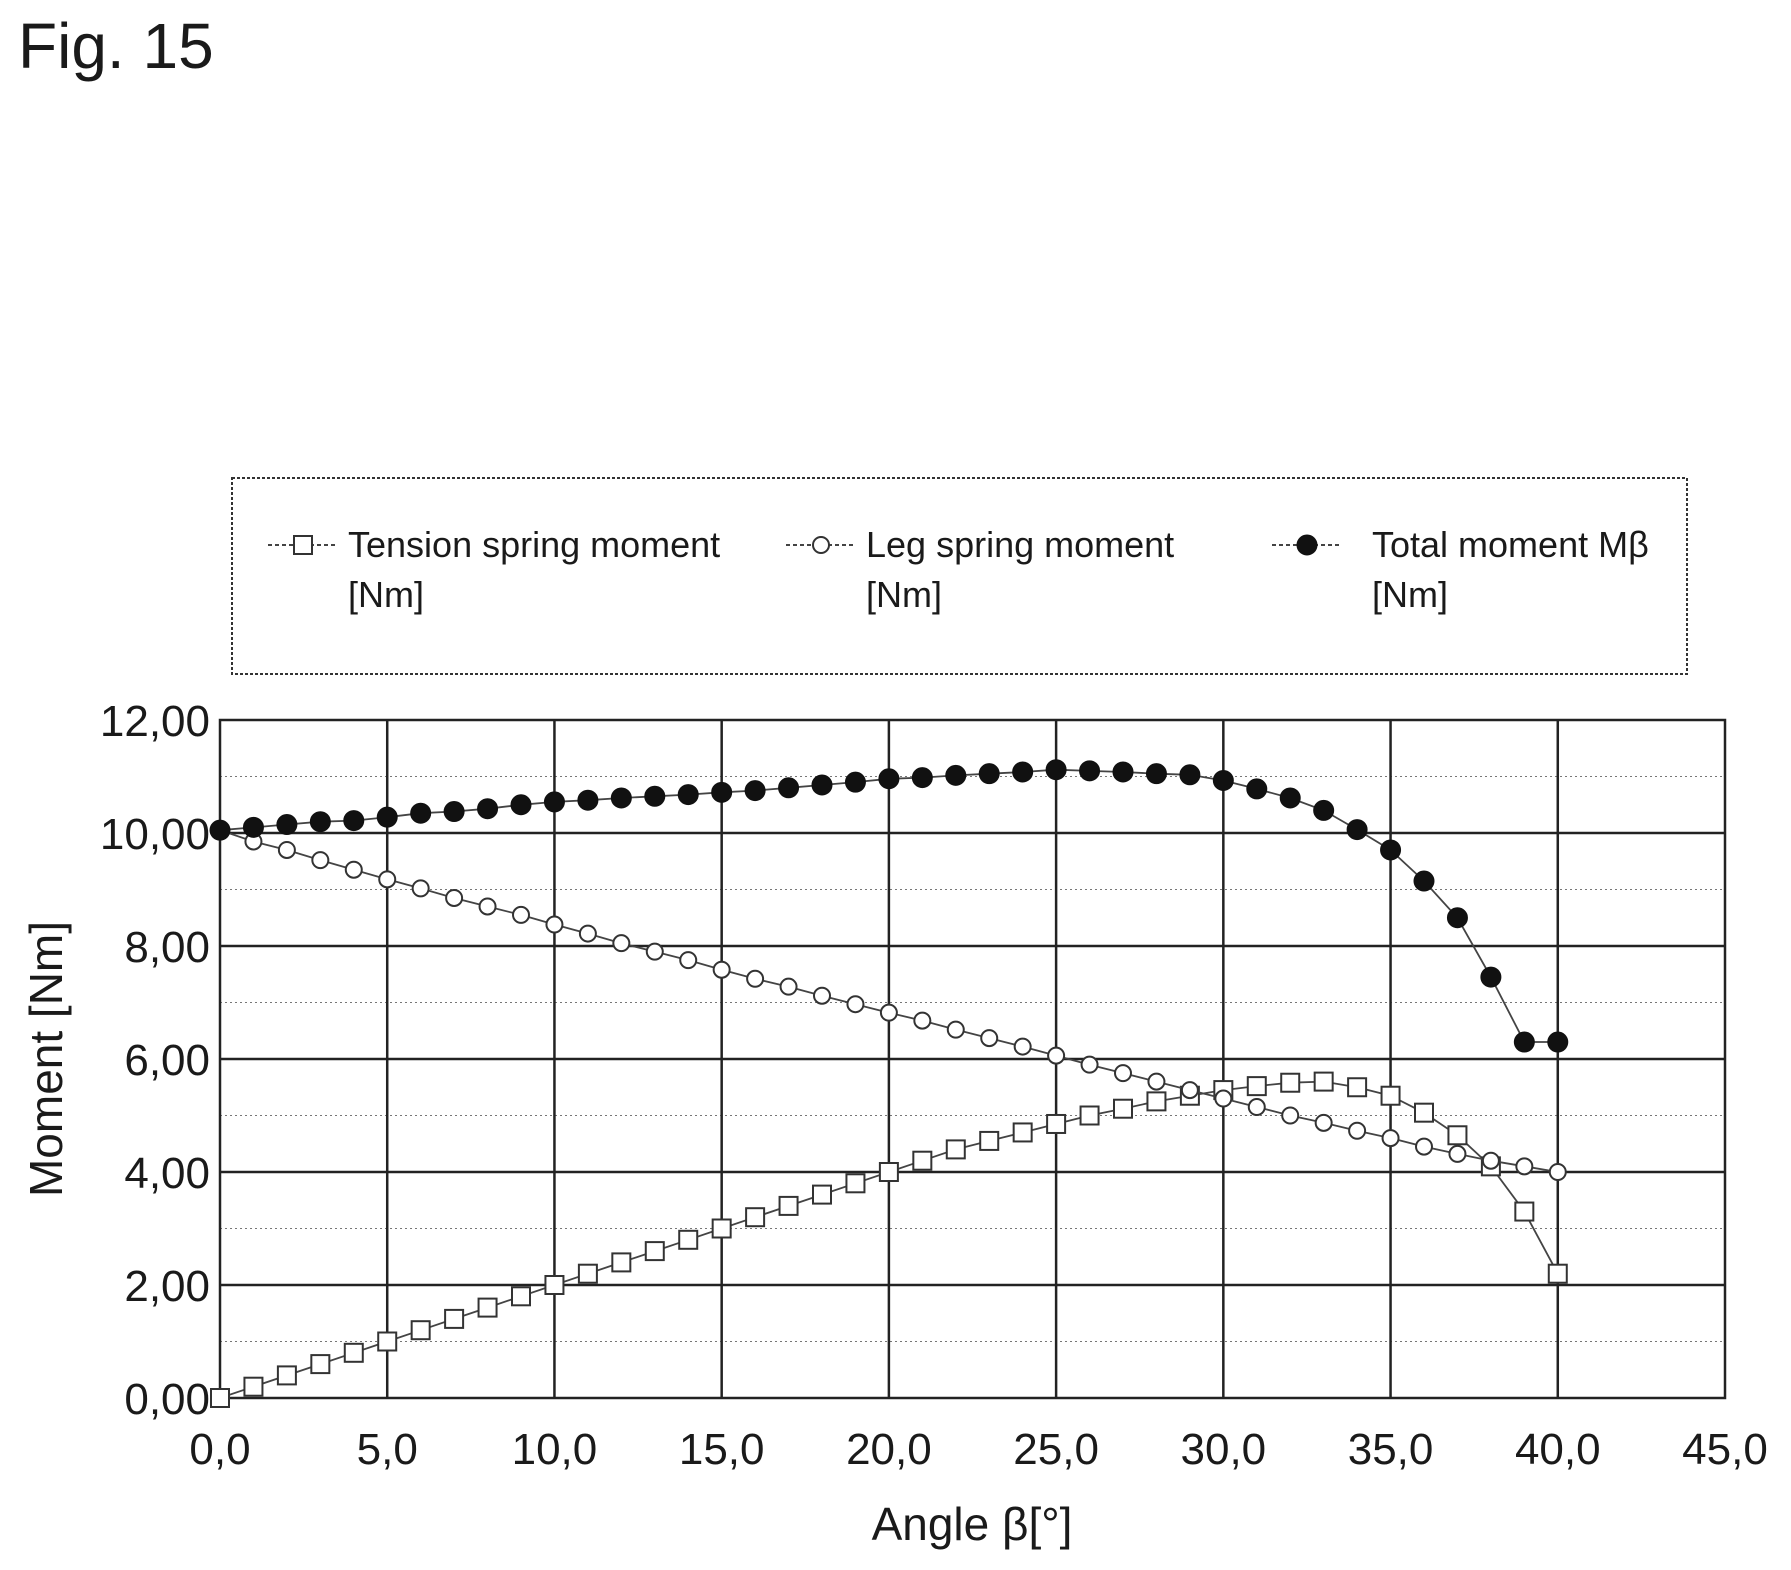 This screenshot has height=1570, width=1791. I want to click on x-tick-label: 15,0, so click(722, 1449).